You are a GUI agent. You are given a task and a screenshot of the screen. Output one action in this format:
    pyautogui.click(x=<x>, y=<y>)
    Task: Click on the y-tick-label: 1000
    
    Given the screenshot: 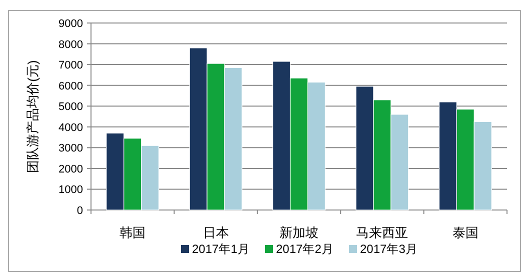 What is the action you would take?
    pyautogui.click(x=70, y=190)
    